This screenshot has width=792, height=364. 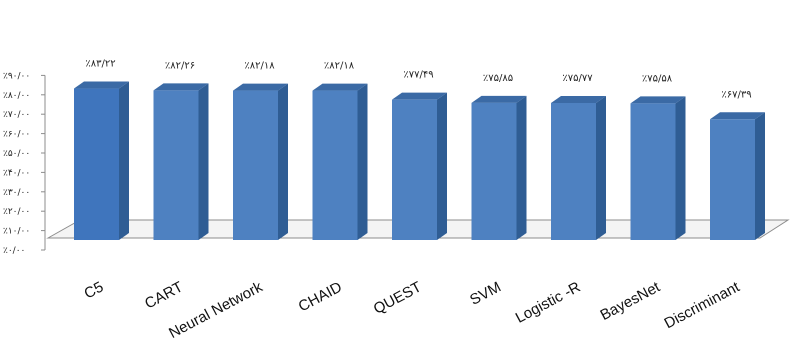 What do you see at coordinates (14, 251) in the screenshot?
I see `y-tick-label: ٪۰/۰۰` at bounding box center [14, 251].